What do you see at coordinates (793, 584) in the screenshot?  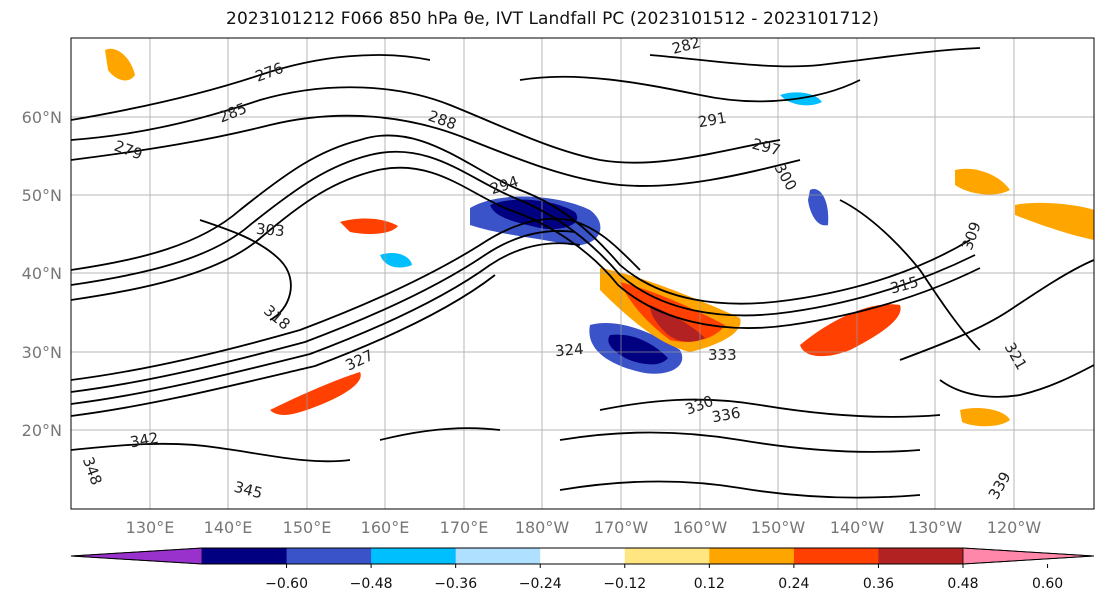 I see `colorbar-tick-label: 0.24` at bounding box center [793, 584].